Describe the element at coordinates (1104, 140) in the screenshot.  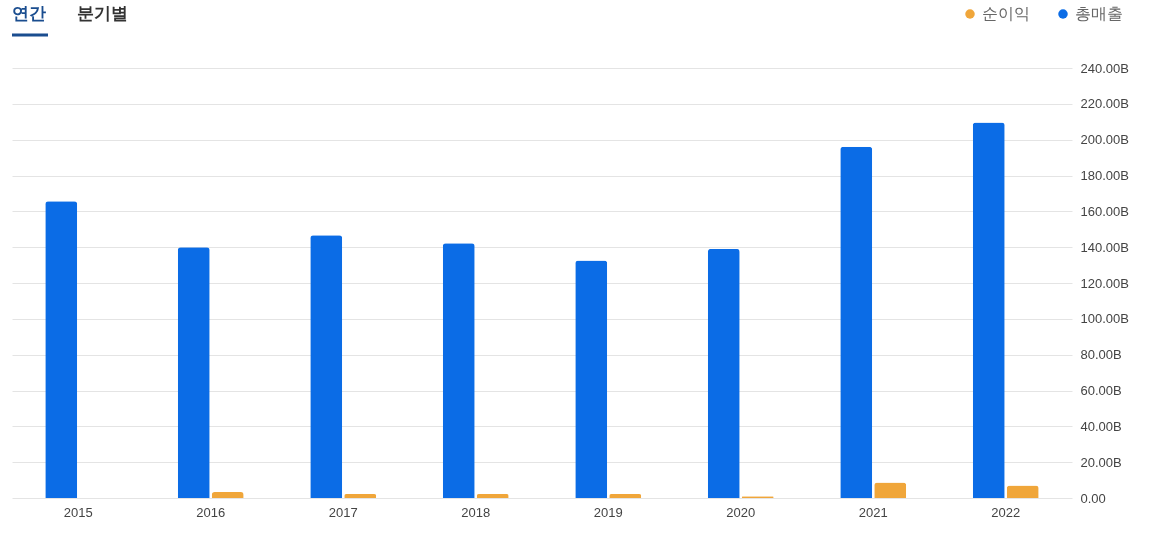
I see `y-tick-label: 200.00B` at that location.